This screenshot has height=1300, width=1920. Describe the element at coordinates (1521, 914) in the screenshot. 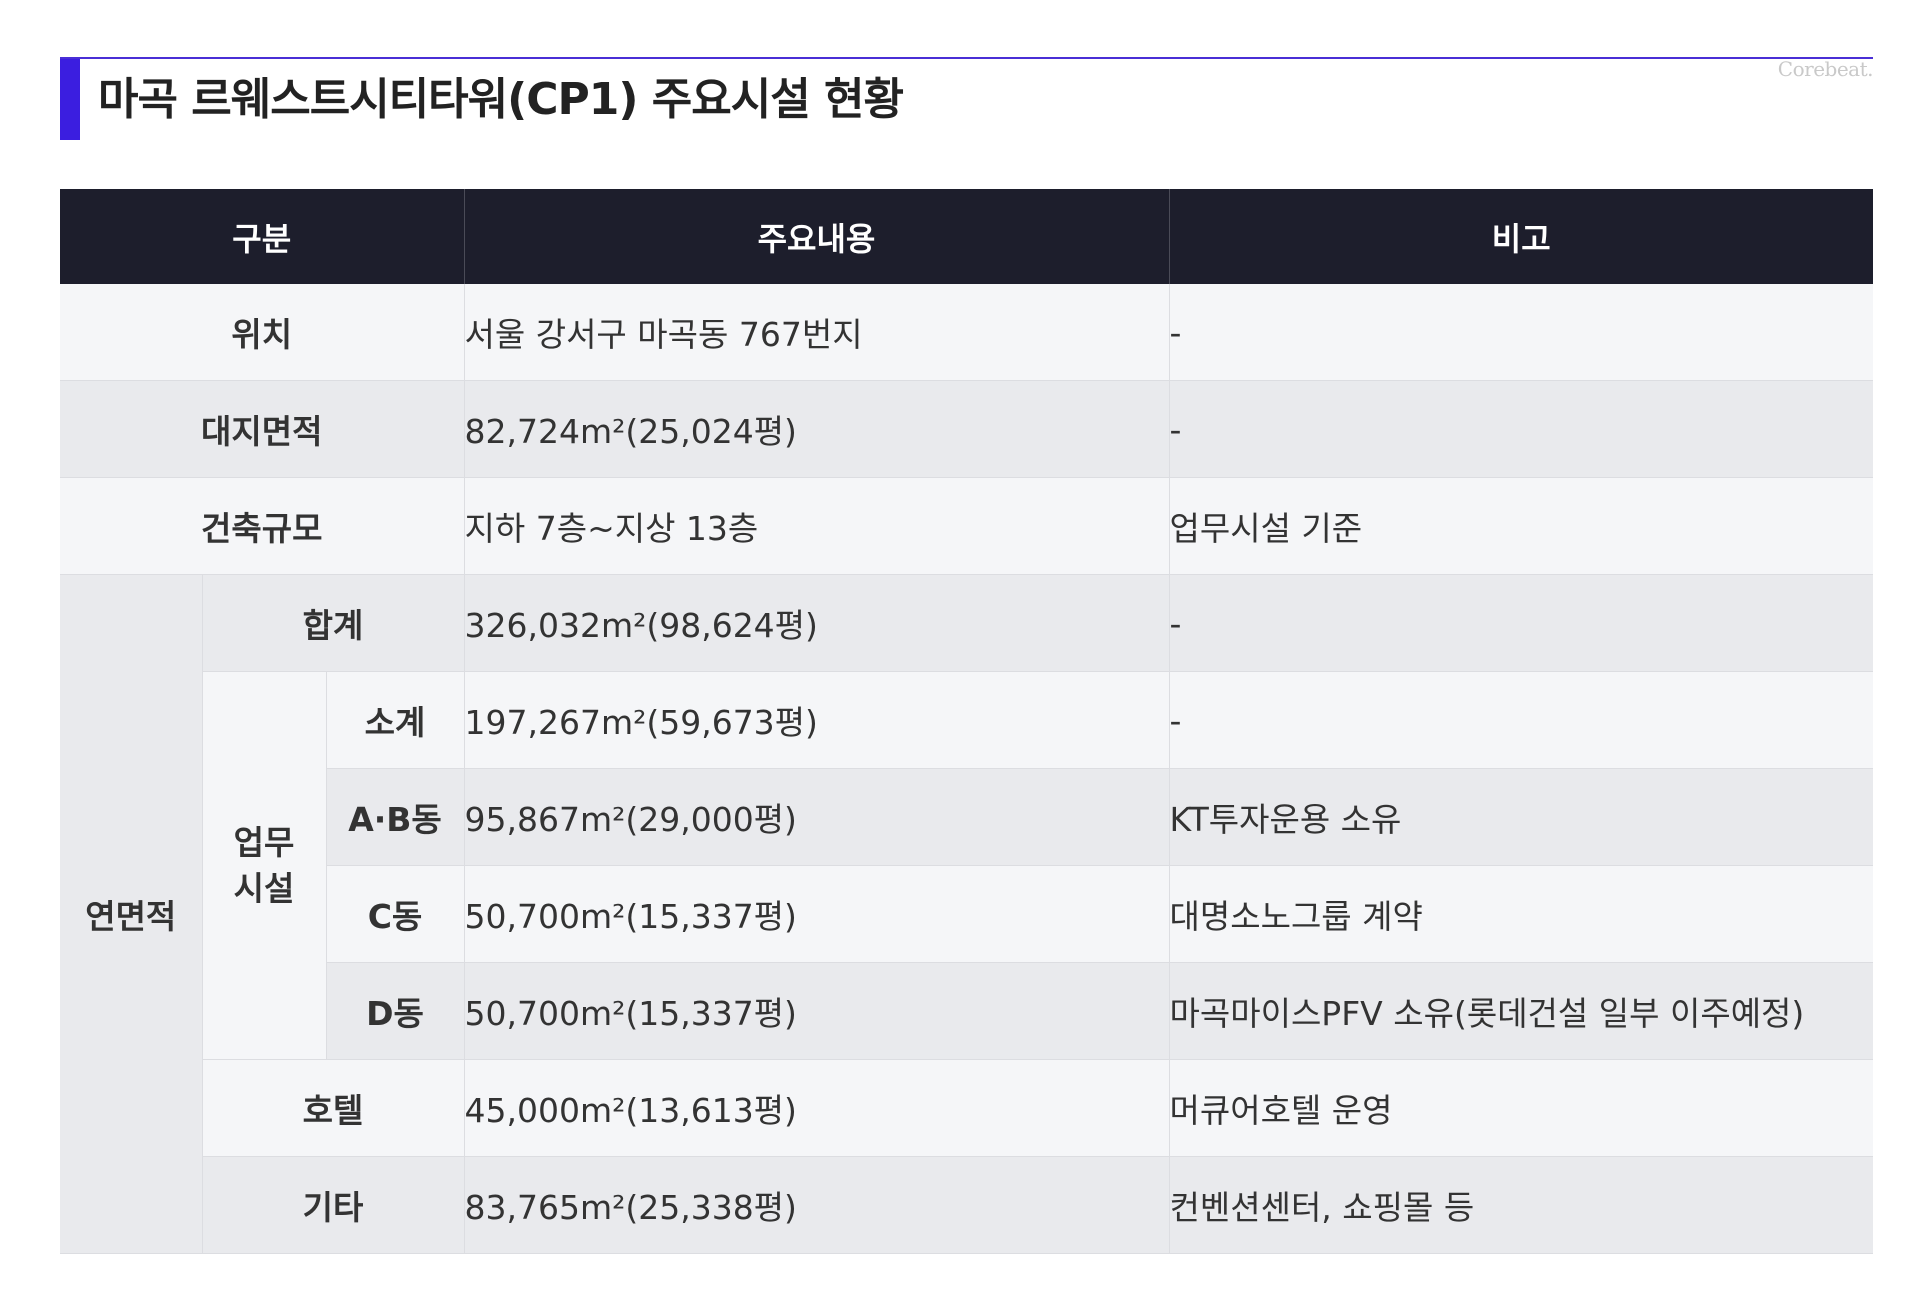

I see `row-note: 대명소노그룹 계약` at that location.